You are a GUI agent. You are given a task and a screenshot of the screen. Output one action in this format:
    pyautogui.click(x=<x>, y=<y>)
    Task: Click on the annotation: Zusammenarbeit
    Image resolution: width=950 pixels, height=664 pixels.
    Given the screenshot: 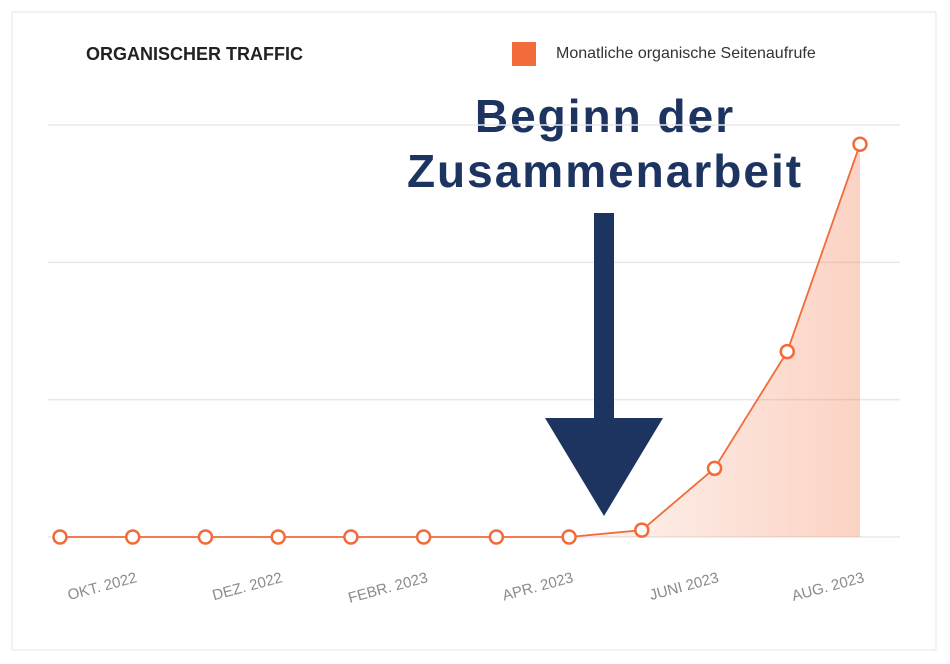 What is the action you would take?
    pyautogui.click(x=605, y=171)
    